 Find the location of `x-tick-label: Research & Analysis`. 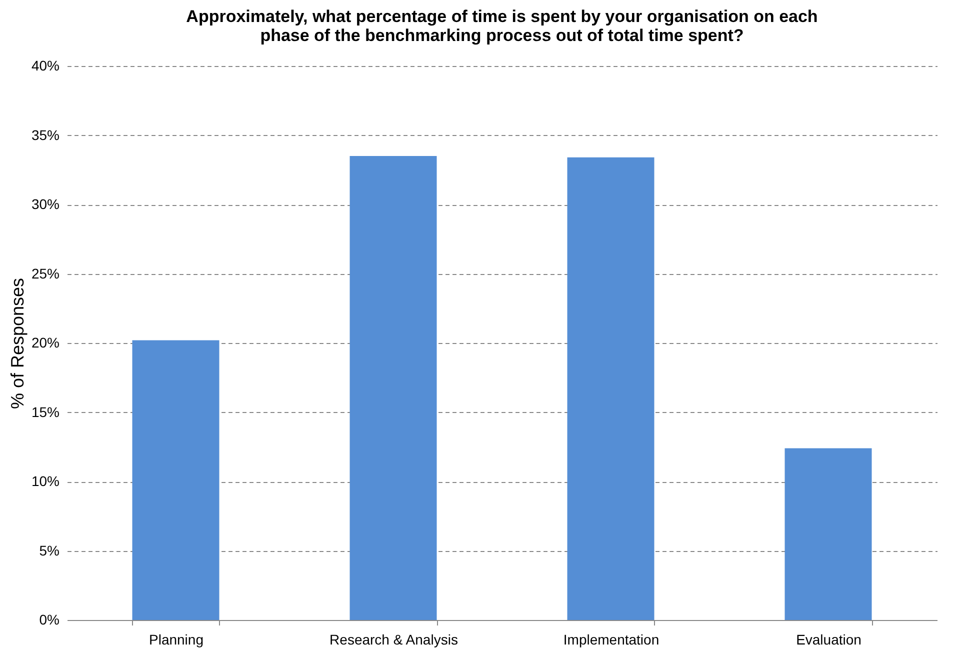

x-tick-label: Research & Analysis is located at coordinates (394, 640).